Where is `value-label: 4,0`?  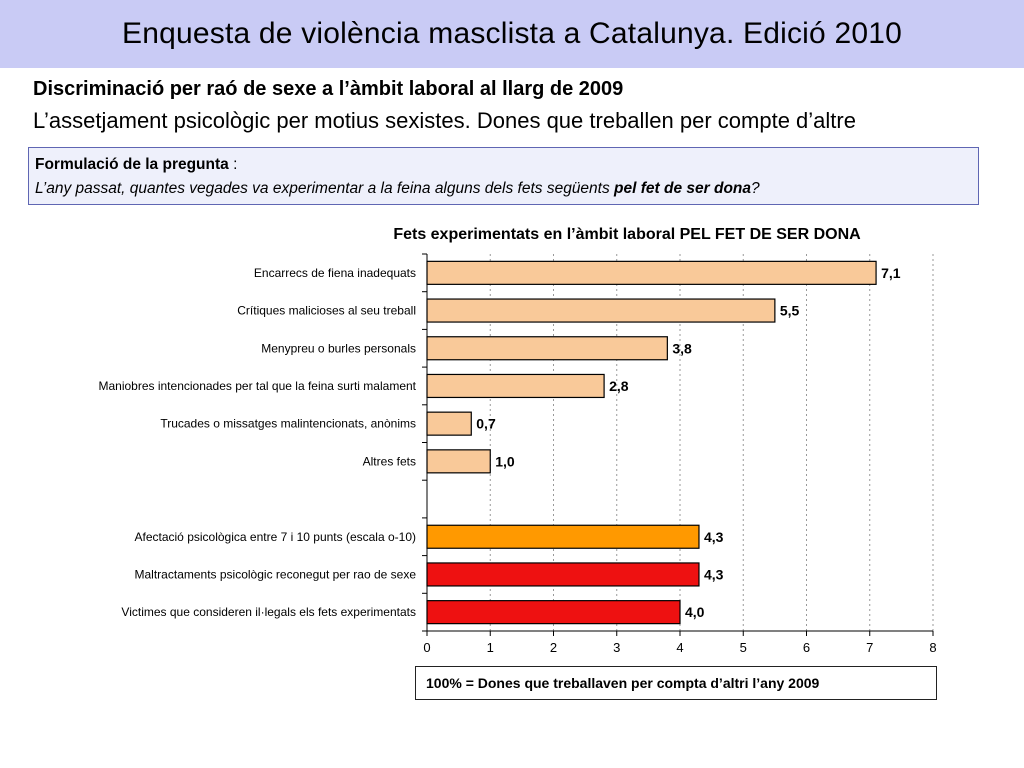
value-label: 4,0 is located at coordinates (695, 612).